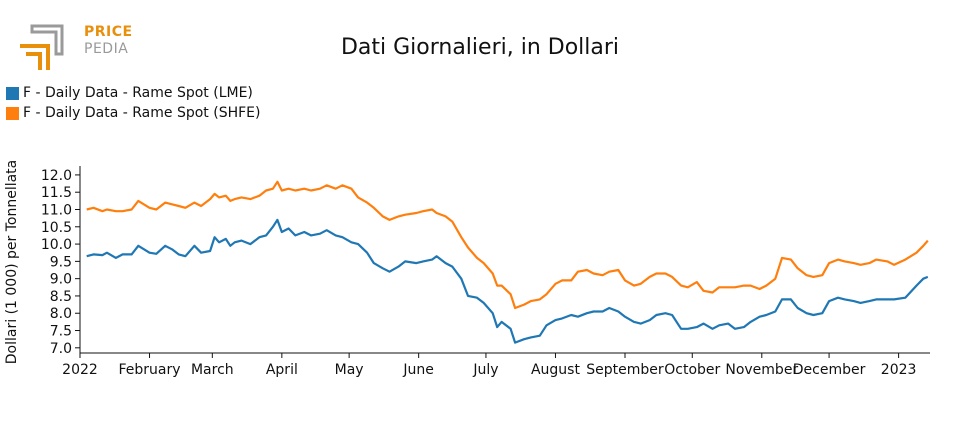 This screenshot has height=430, width=960. Describe the element at coordinates (61, 349) in the screenshot. I see `y-tick-label: 7.0` at that location.